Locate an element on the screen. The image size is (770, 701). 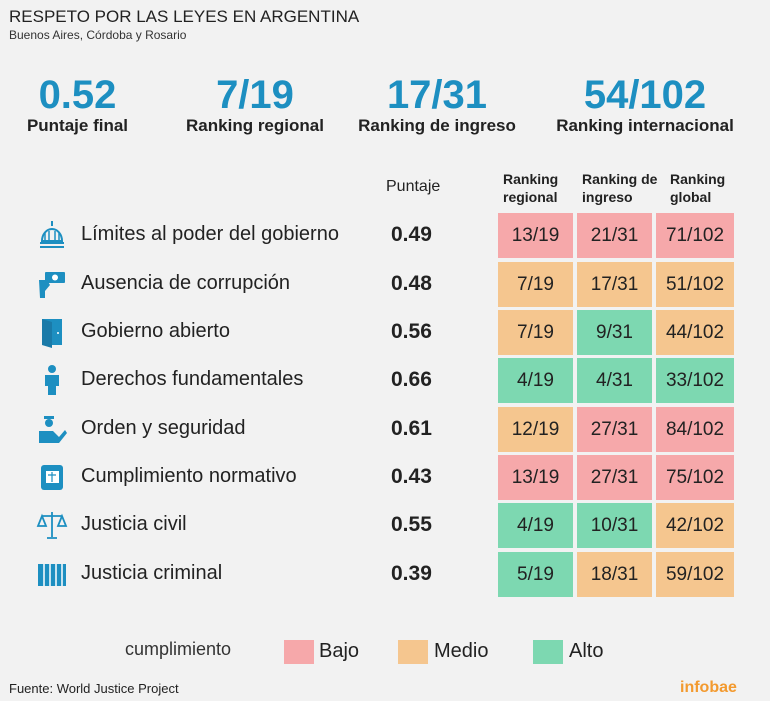
header-line: global is located at coordinates (691, 197).